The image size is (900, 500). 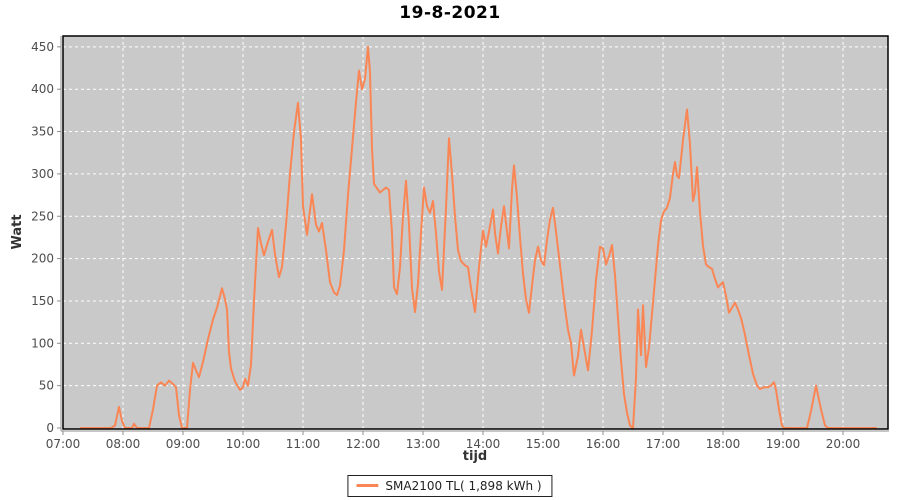 I want to click on x-tick-label: 19:00, so click(x=783, y=444).